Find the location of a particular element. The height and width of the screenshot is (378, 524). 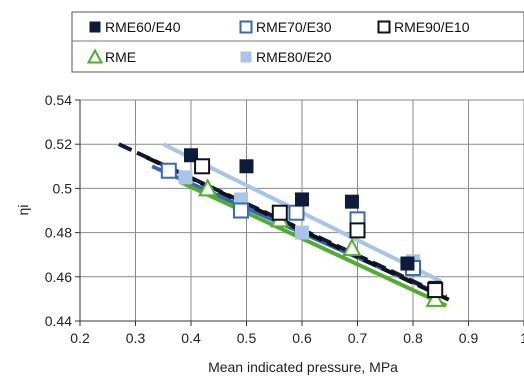

legend-label: RME80/E20 is located at coordinates (294, 57).